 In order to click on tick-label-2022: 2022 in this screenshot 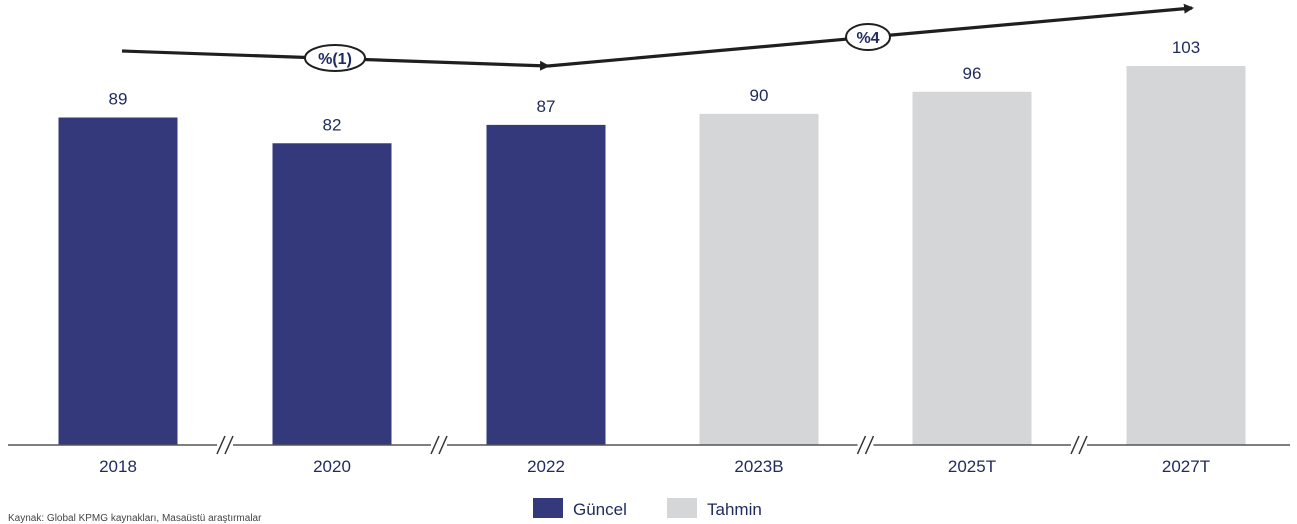, I will do `click(546, 466)`.